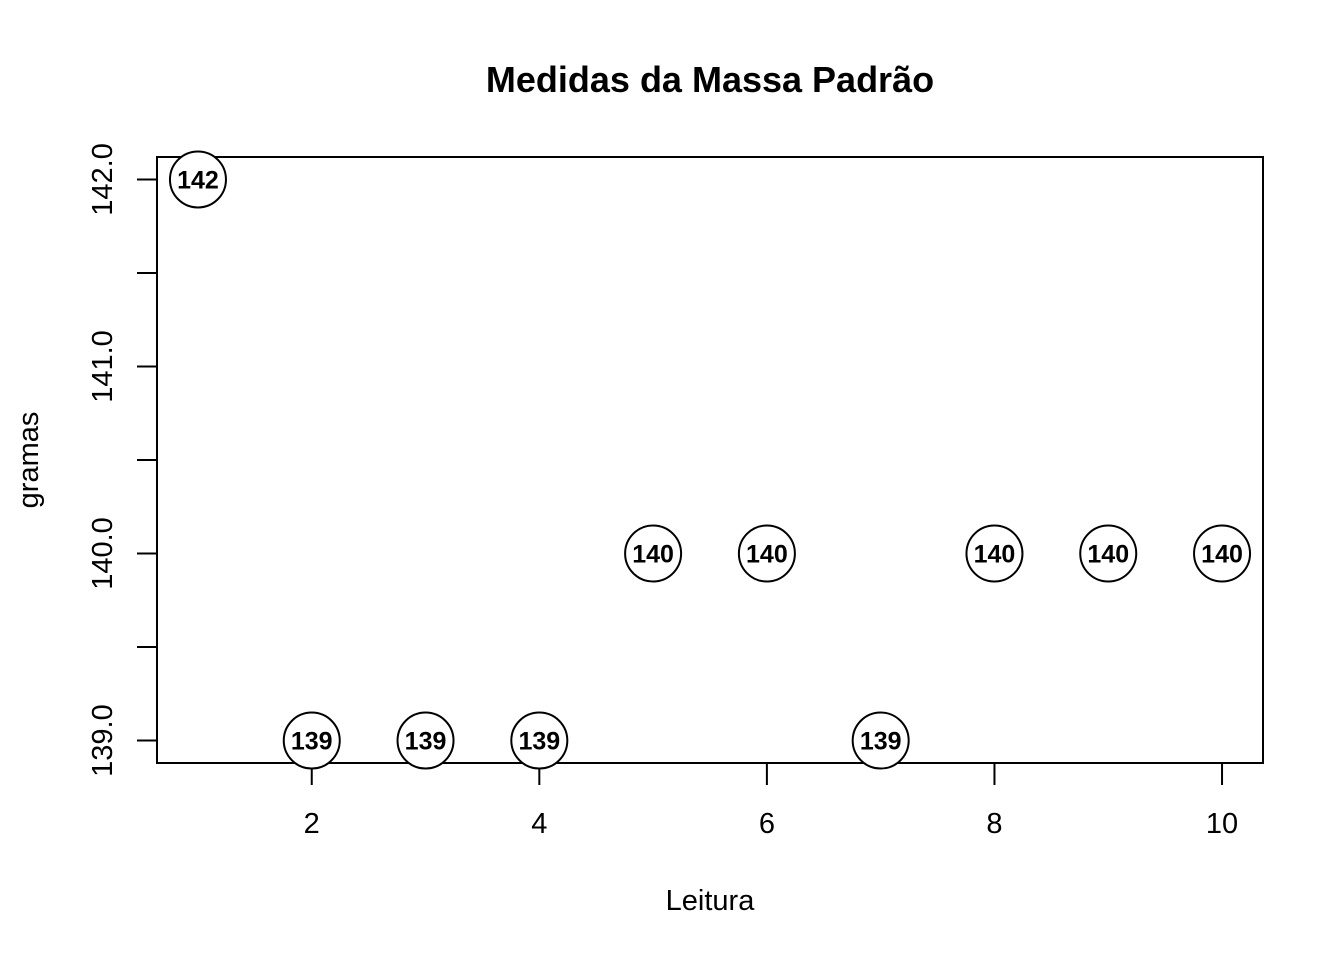 The image size is (1344, 960). Describe the element at coordinates (539, 824) in the screenshot. I see `x-tick-label: 4` at that location.